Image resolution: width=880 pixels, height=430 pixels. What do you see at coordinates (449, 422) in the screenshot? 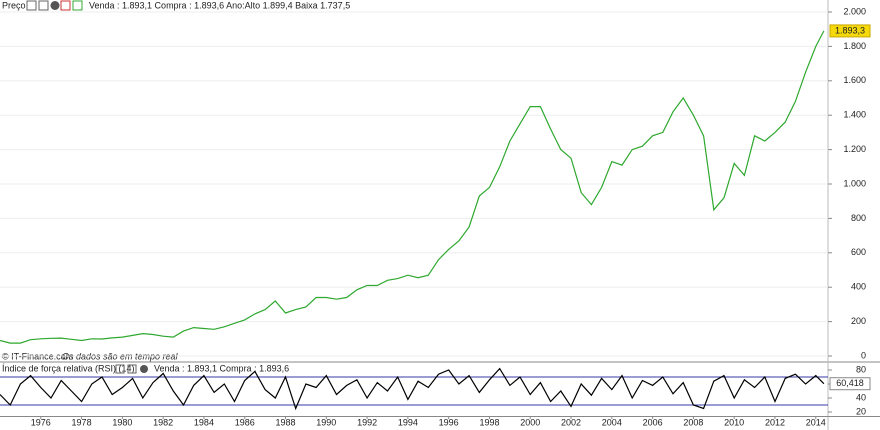
I see `x-tick-label: 1996` at bounding box center [449, 422].